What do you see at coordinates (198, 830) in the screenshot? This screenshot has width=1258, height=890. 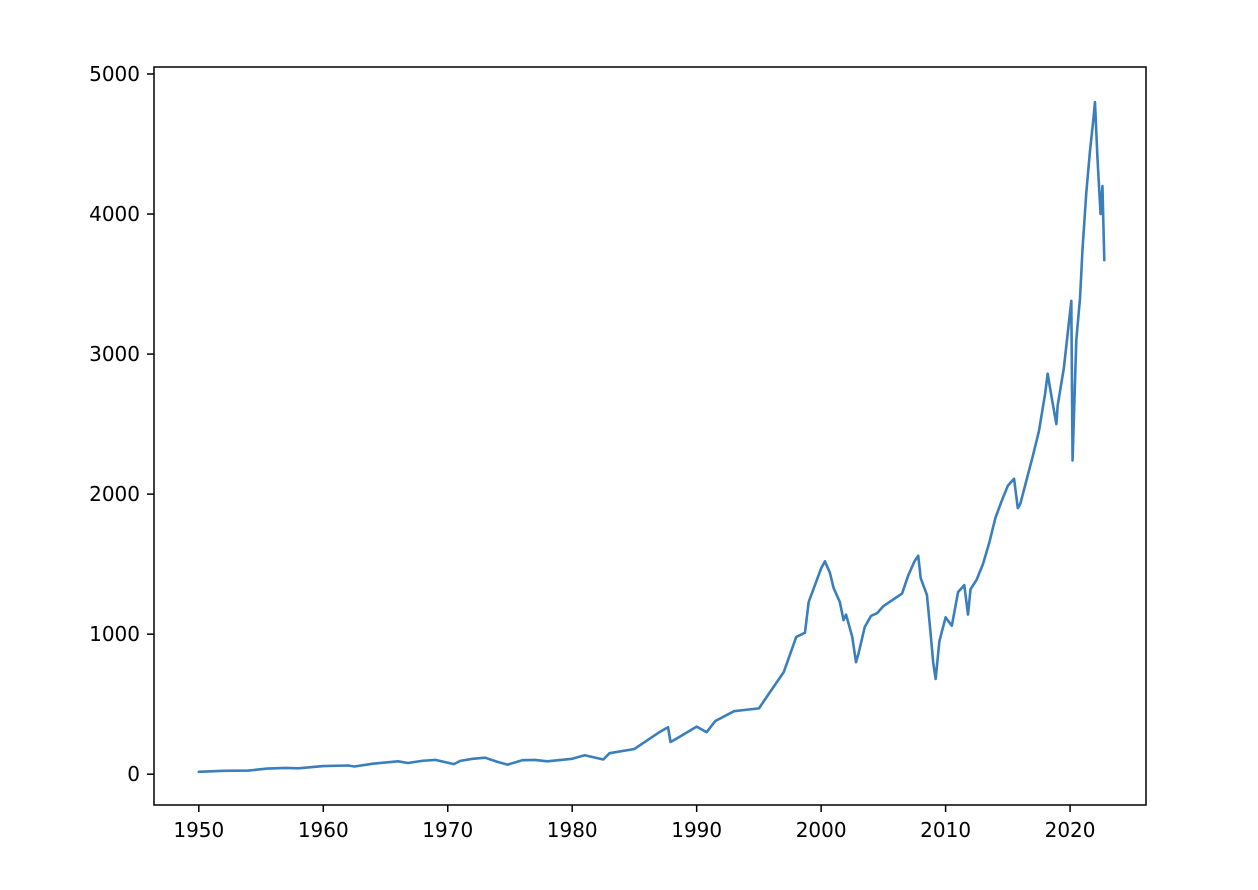 I see `x-tick-label: 1950` at bounding box center [198, 830].